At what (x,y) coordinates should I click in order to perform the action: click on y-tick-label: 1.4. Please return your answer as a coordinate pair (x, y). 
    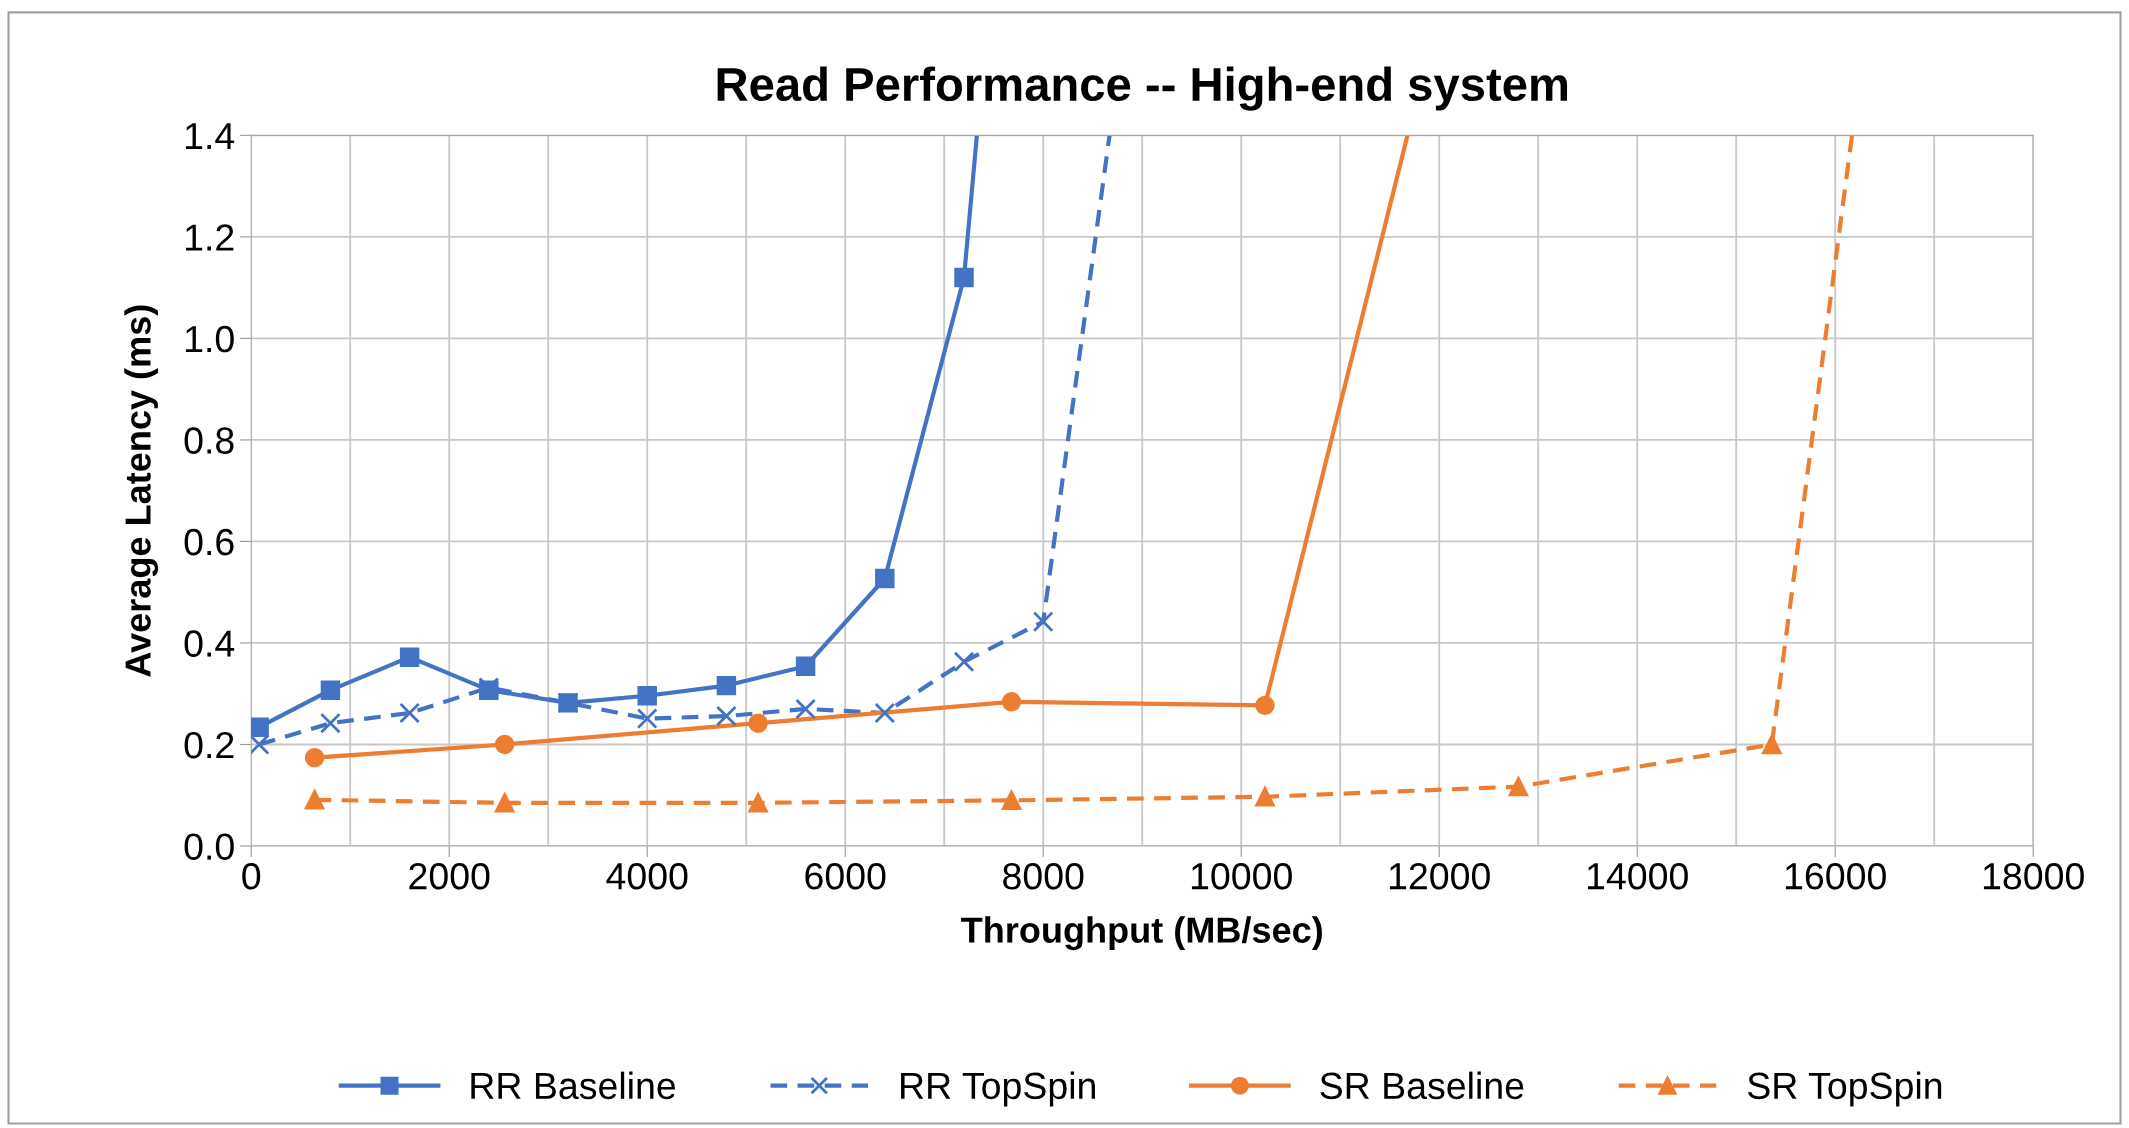
    Looking at the image, I should click on (210, 136).